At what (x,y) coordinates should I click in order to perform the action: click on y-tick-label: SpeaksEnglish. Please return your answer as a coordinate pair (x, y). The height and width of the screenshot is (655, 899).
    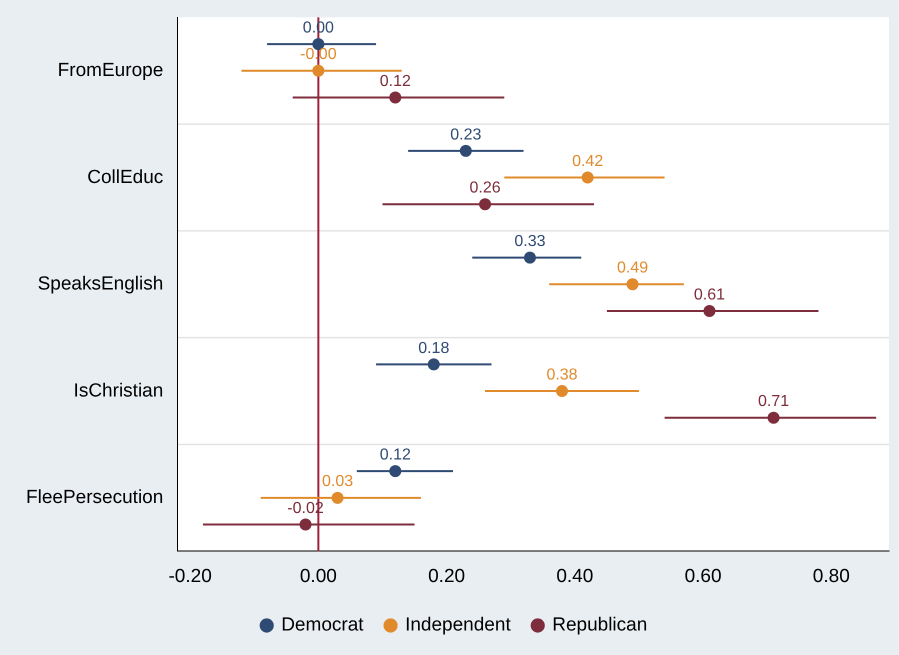
    Looking at the image, I should click on (101, 284).